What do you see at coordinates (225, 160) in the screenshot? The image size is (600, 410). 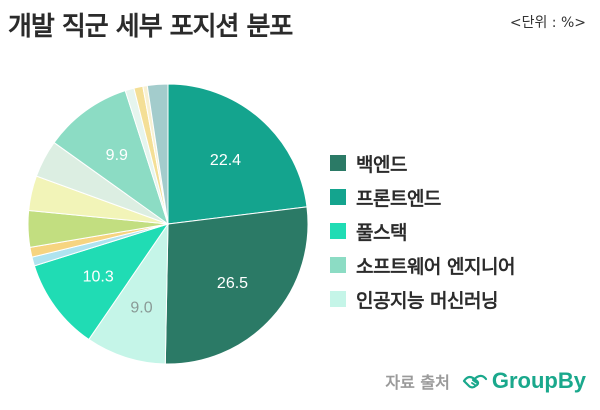 I see `pie-data-label: 22.4` at bounding box center [225, 160].